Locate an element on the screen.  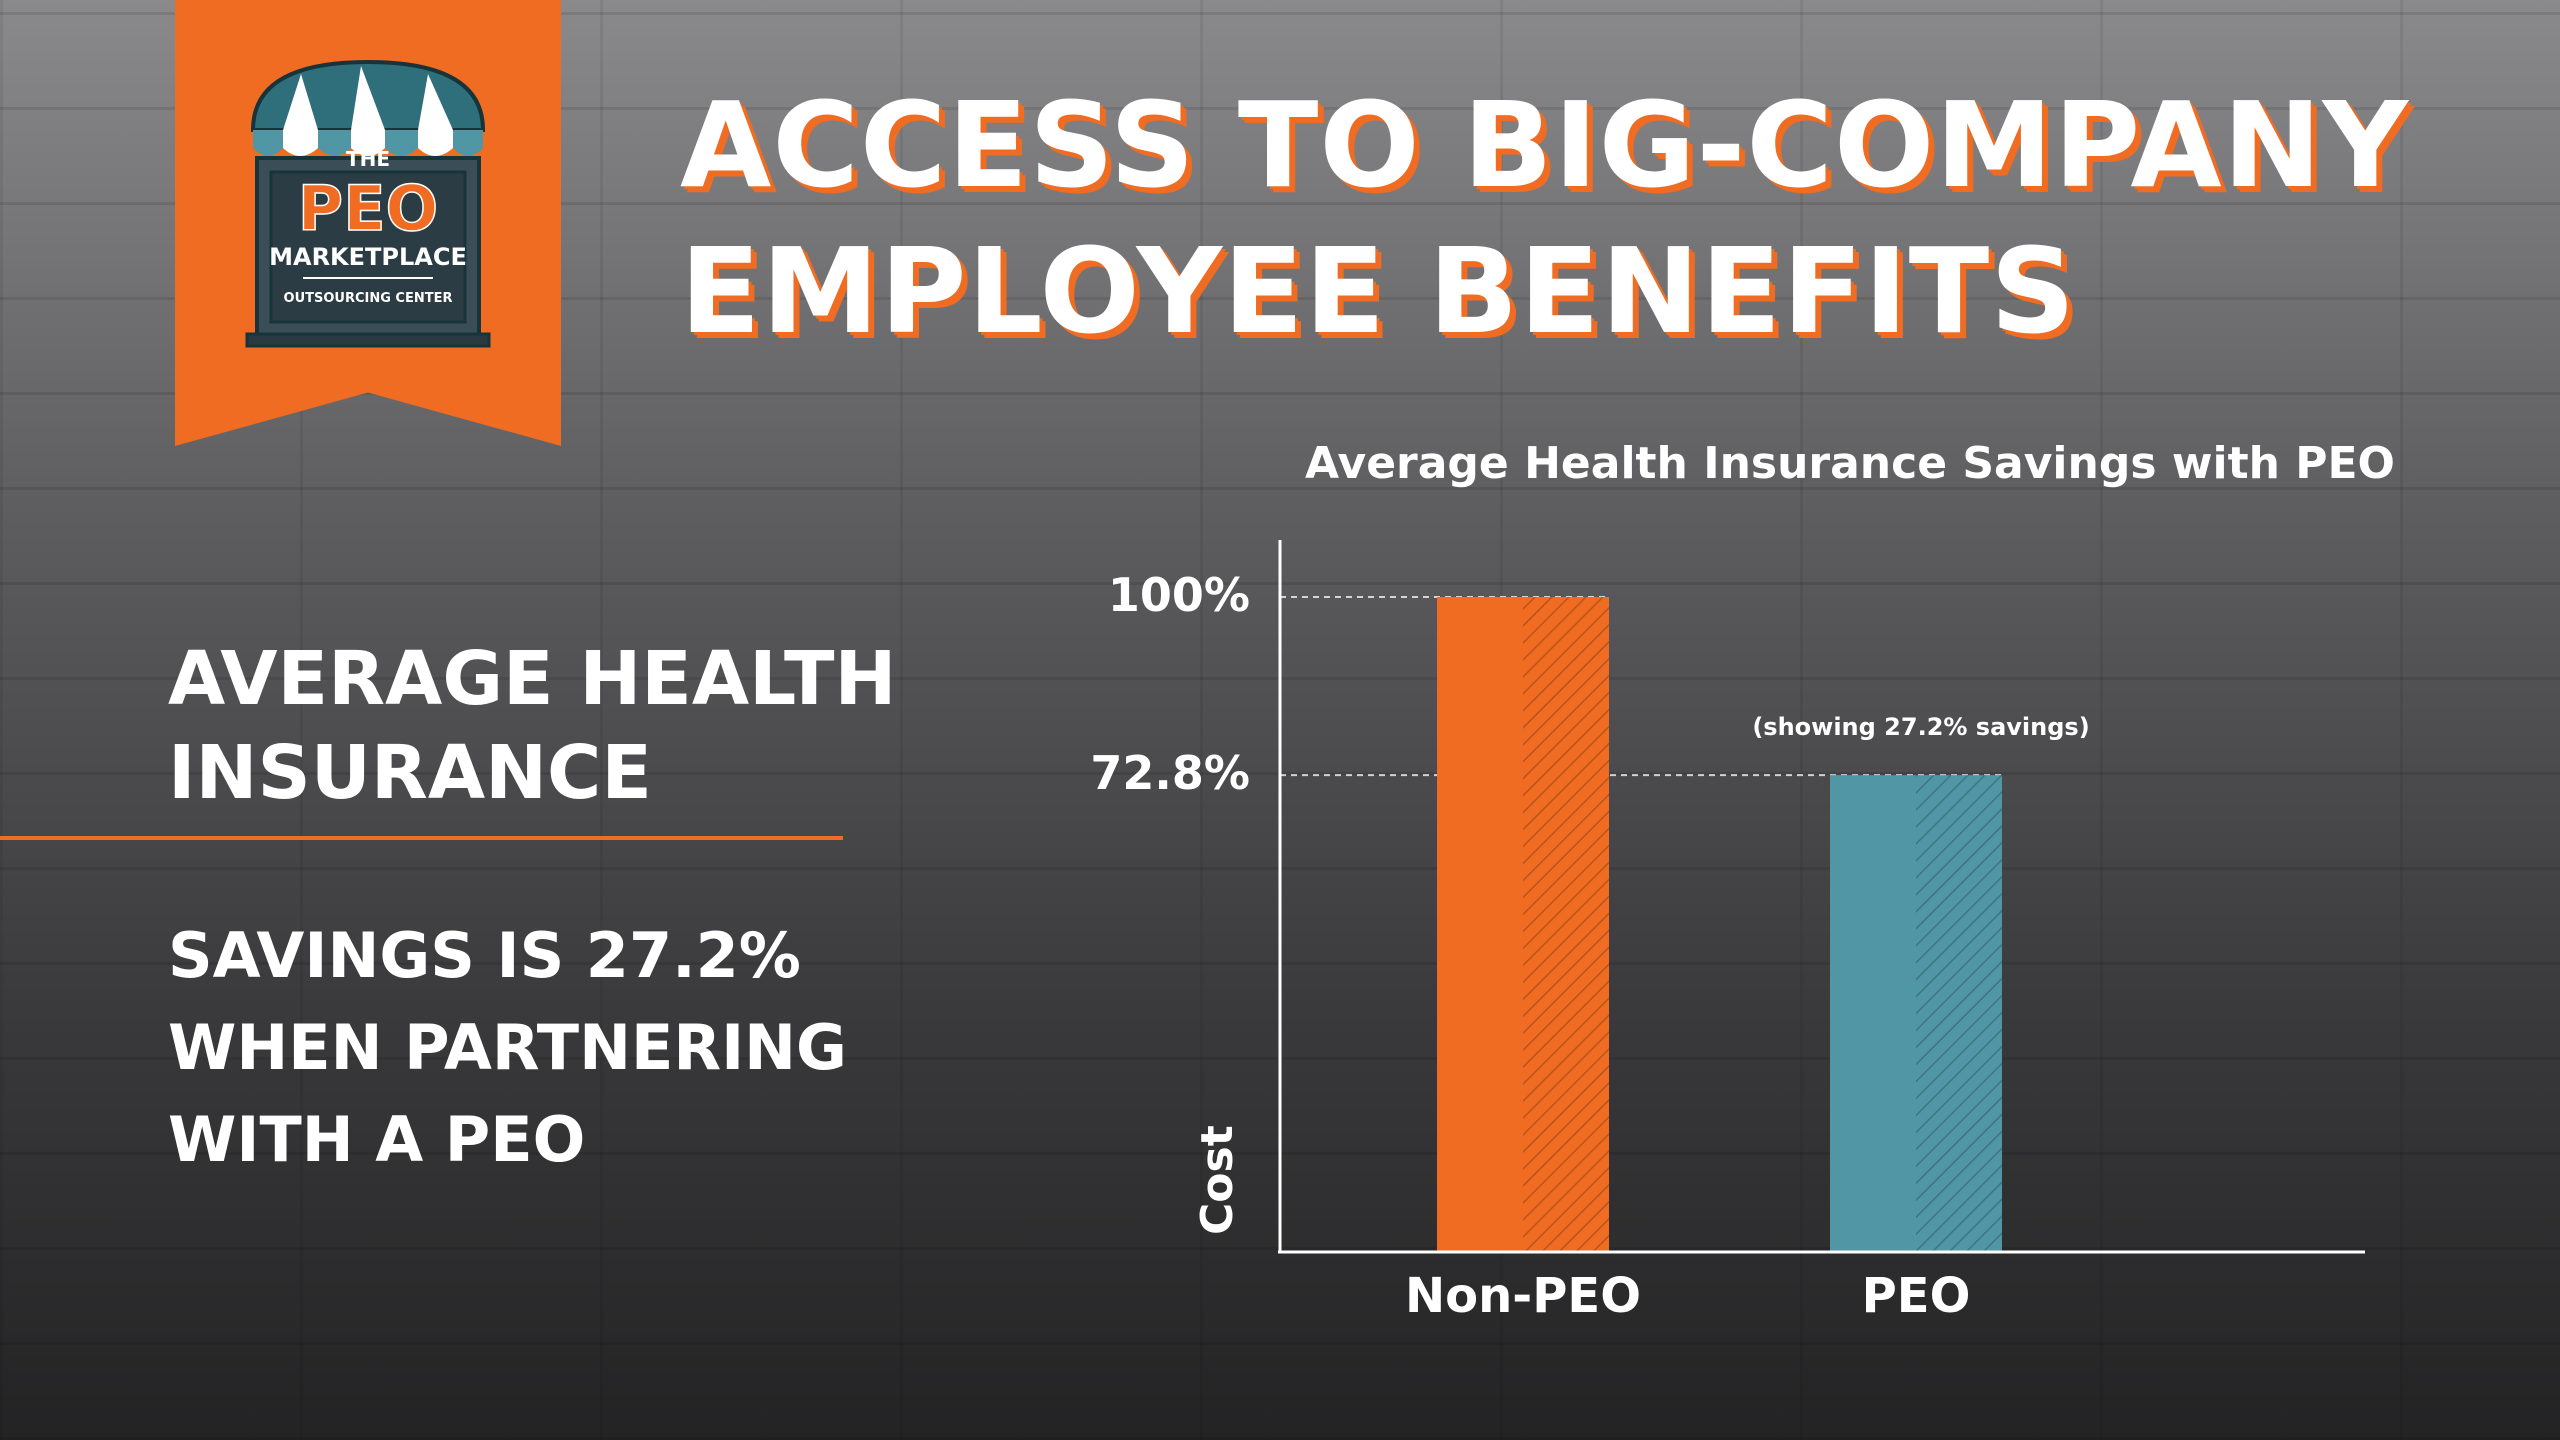
side-body-line-3: WITH A PEO is located at coordinates (377, 1139).